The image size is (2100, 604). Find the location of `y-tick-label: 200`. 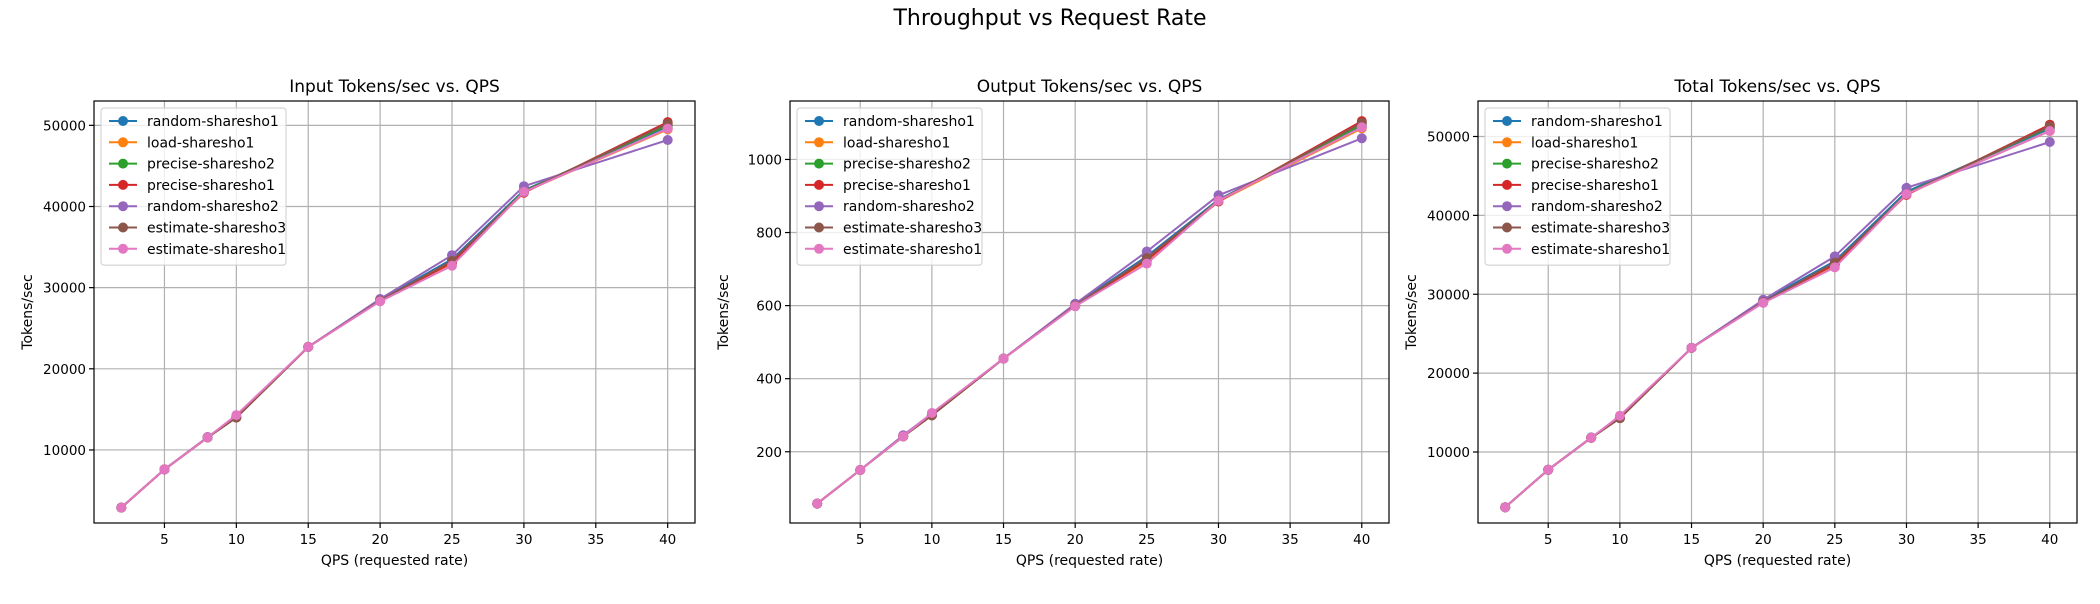

y-tick-label: 200 is located at coordinates (769, 453).